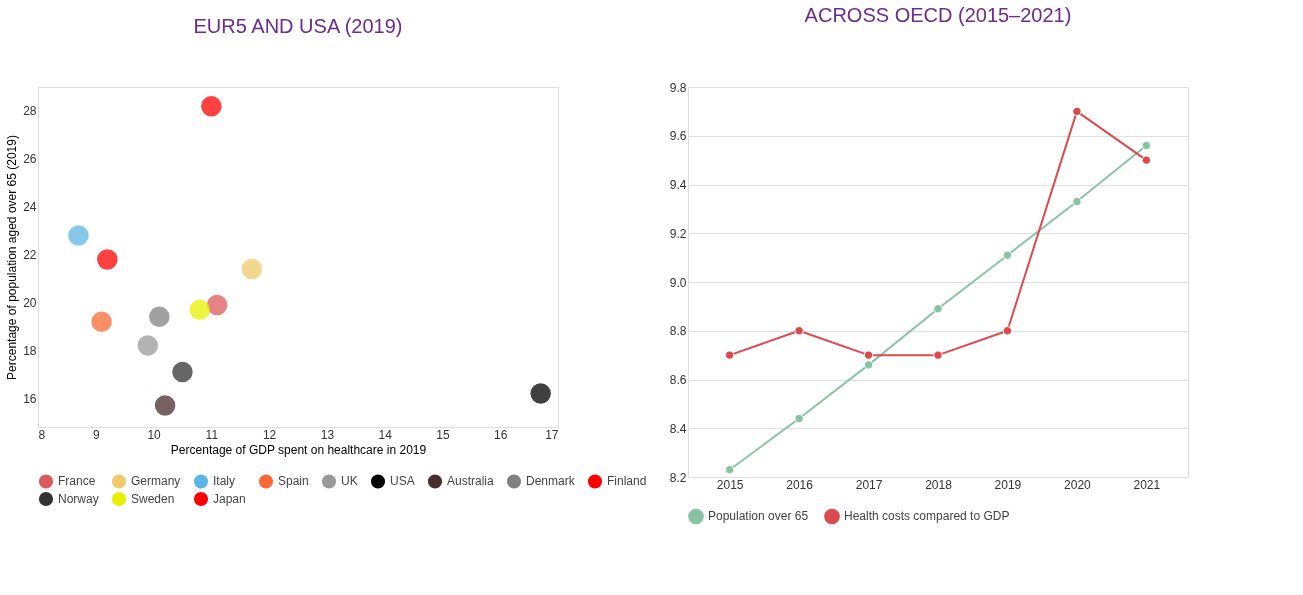 Image resolution: width=1303 pixels, height=595 pixels. What do you see at coordinates (30, 207) in the screenshot?
I see `y-tick-label: 24` at bounding box center [30, 207].